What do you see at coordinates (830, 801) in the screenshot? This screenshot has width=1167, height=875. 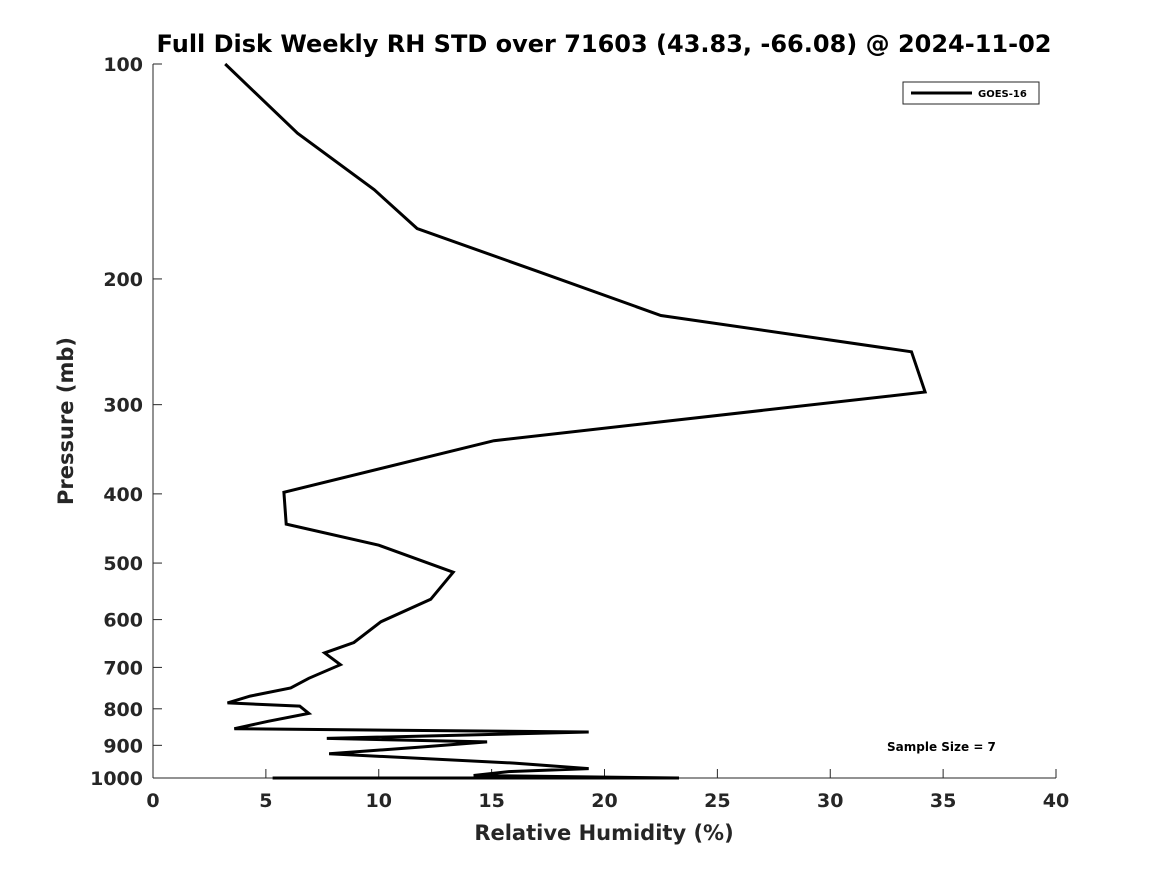 I see `x-tick-label: 30` at bounding box center [830, 801].